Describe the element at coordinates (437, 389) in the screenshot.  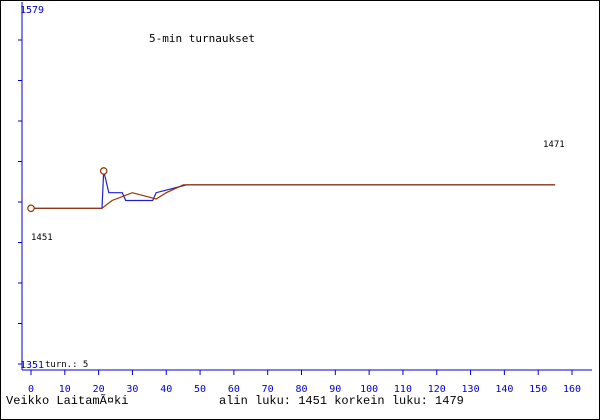
I see `x-tick-label: 120` at that location.